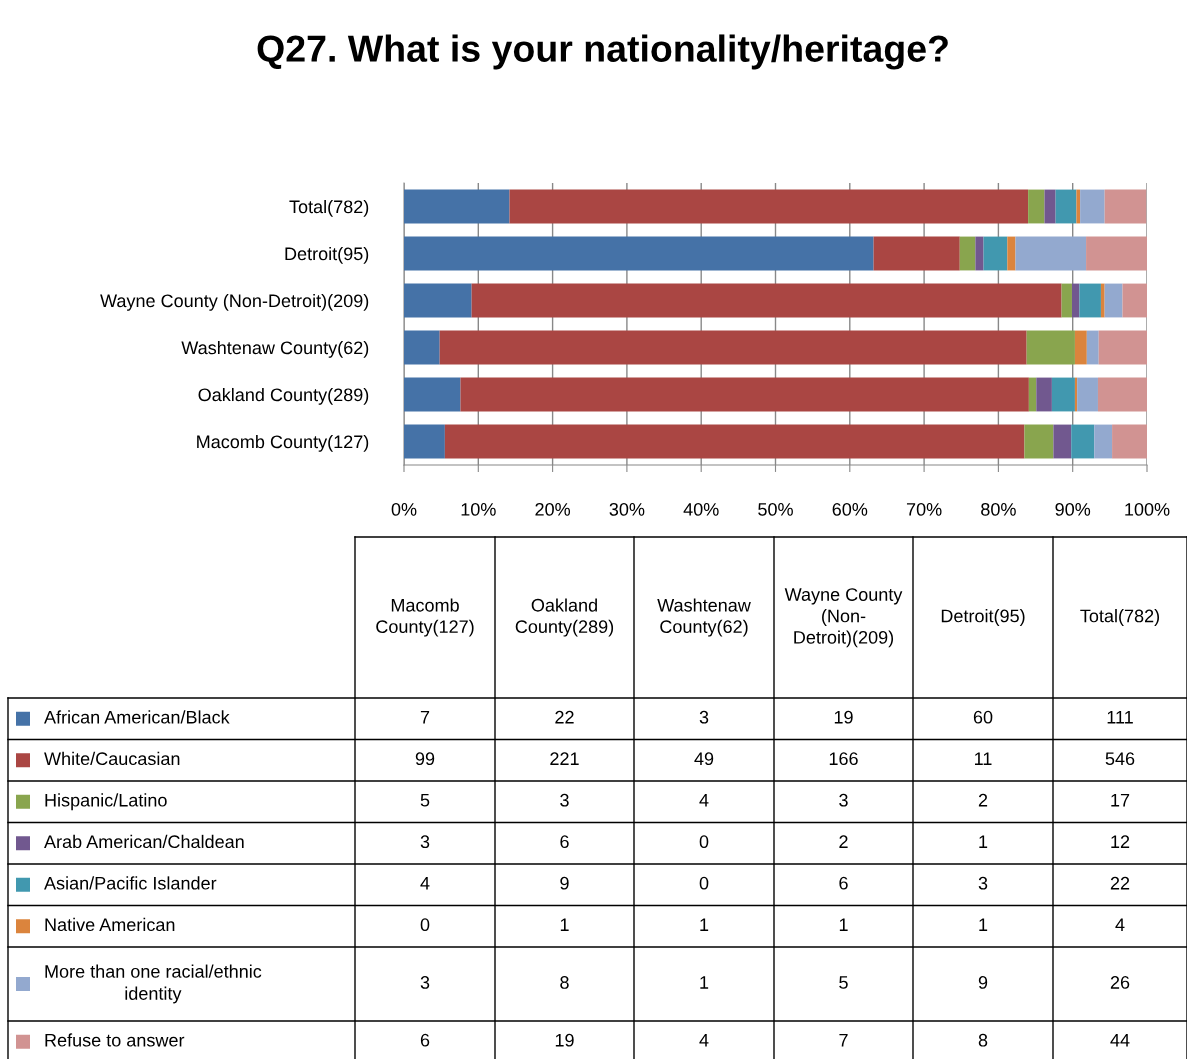 The width and height of the screenshot is (1187, 1059). I want to click on y-tick-label: Total(782), so click(329, 208).